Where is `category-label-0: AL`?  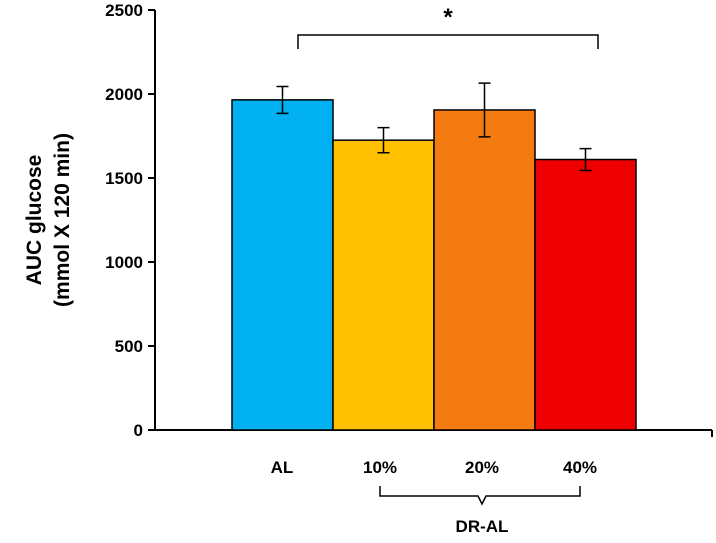
category-label-0: AL is located at coordinates (282, 467).